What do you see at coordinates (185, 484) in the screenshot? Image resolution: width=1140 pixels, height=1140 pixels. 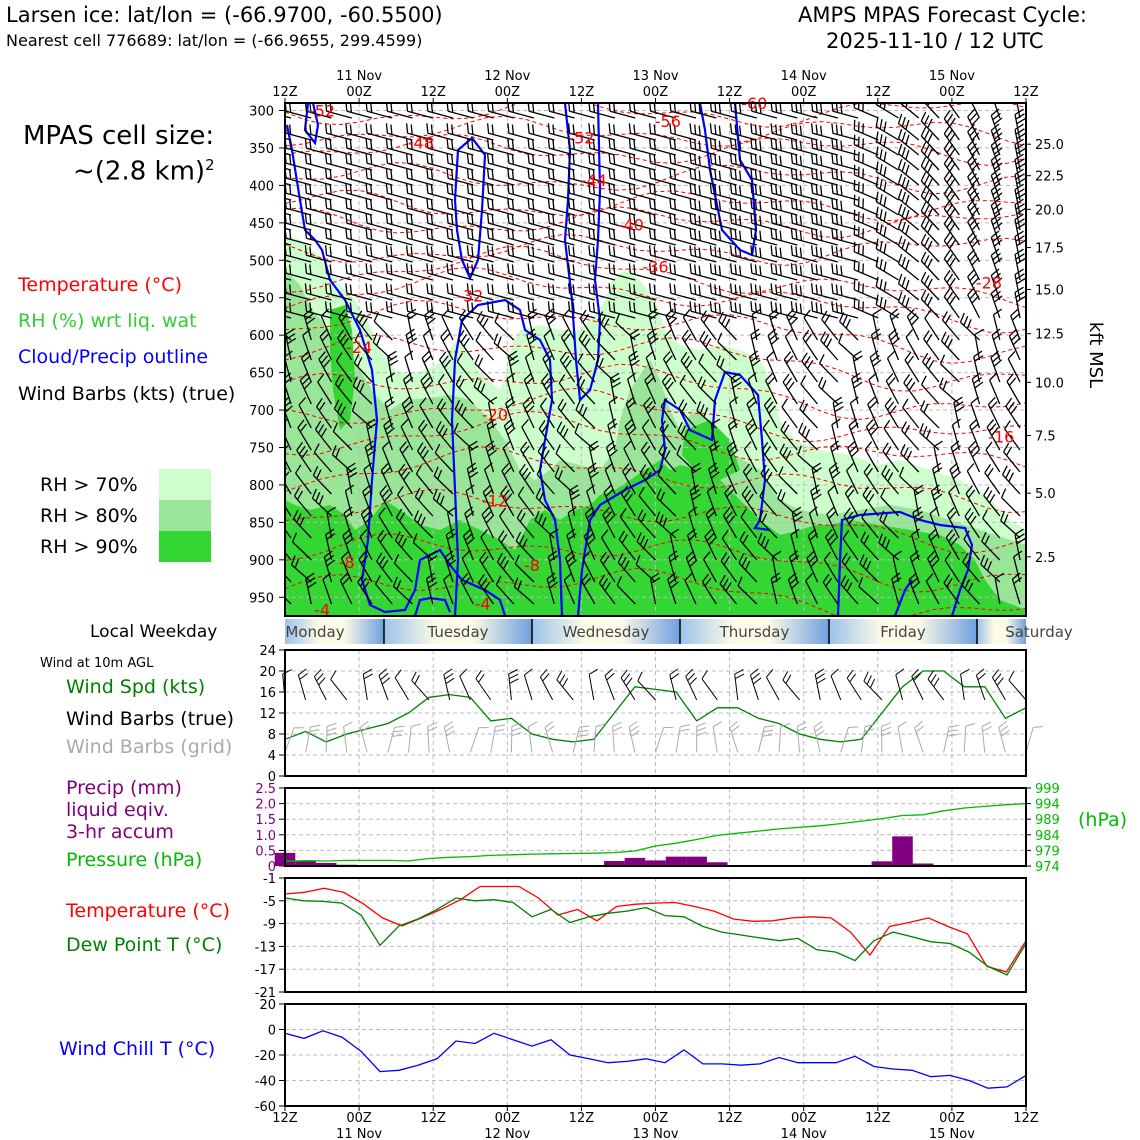 I see `rh70-swatch` at bounding box center [185, 484].